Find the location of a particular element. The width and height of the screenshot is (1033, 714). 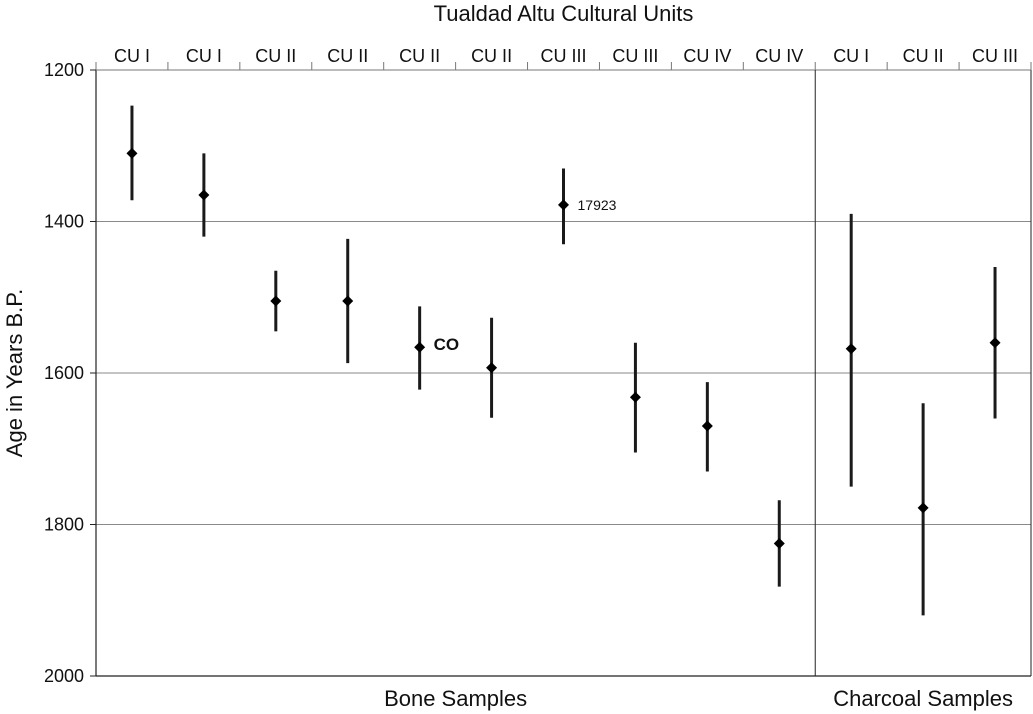

y-tick-label: 2000 is located at coordinates (64, 676).